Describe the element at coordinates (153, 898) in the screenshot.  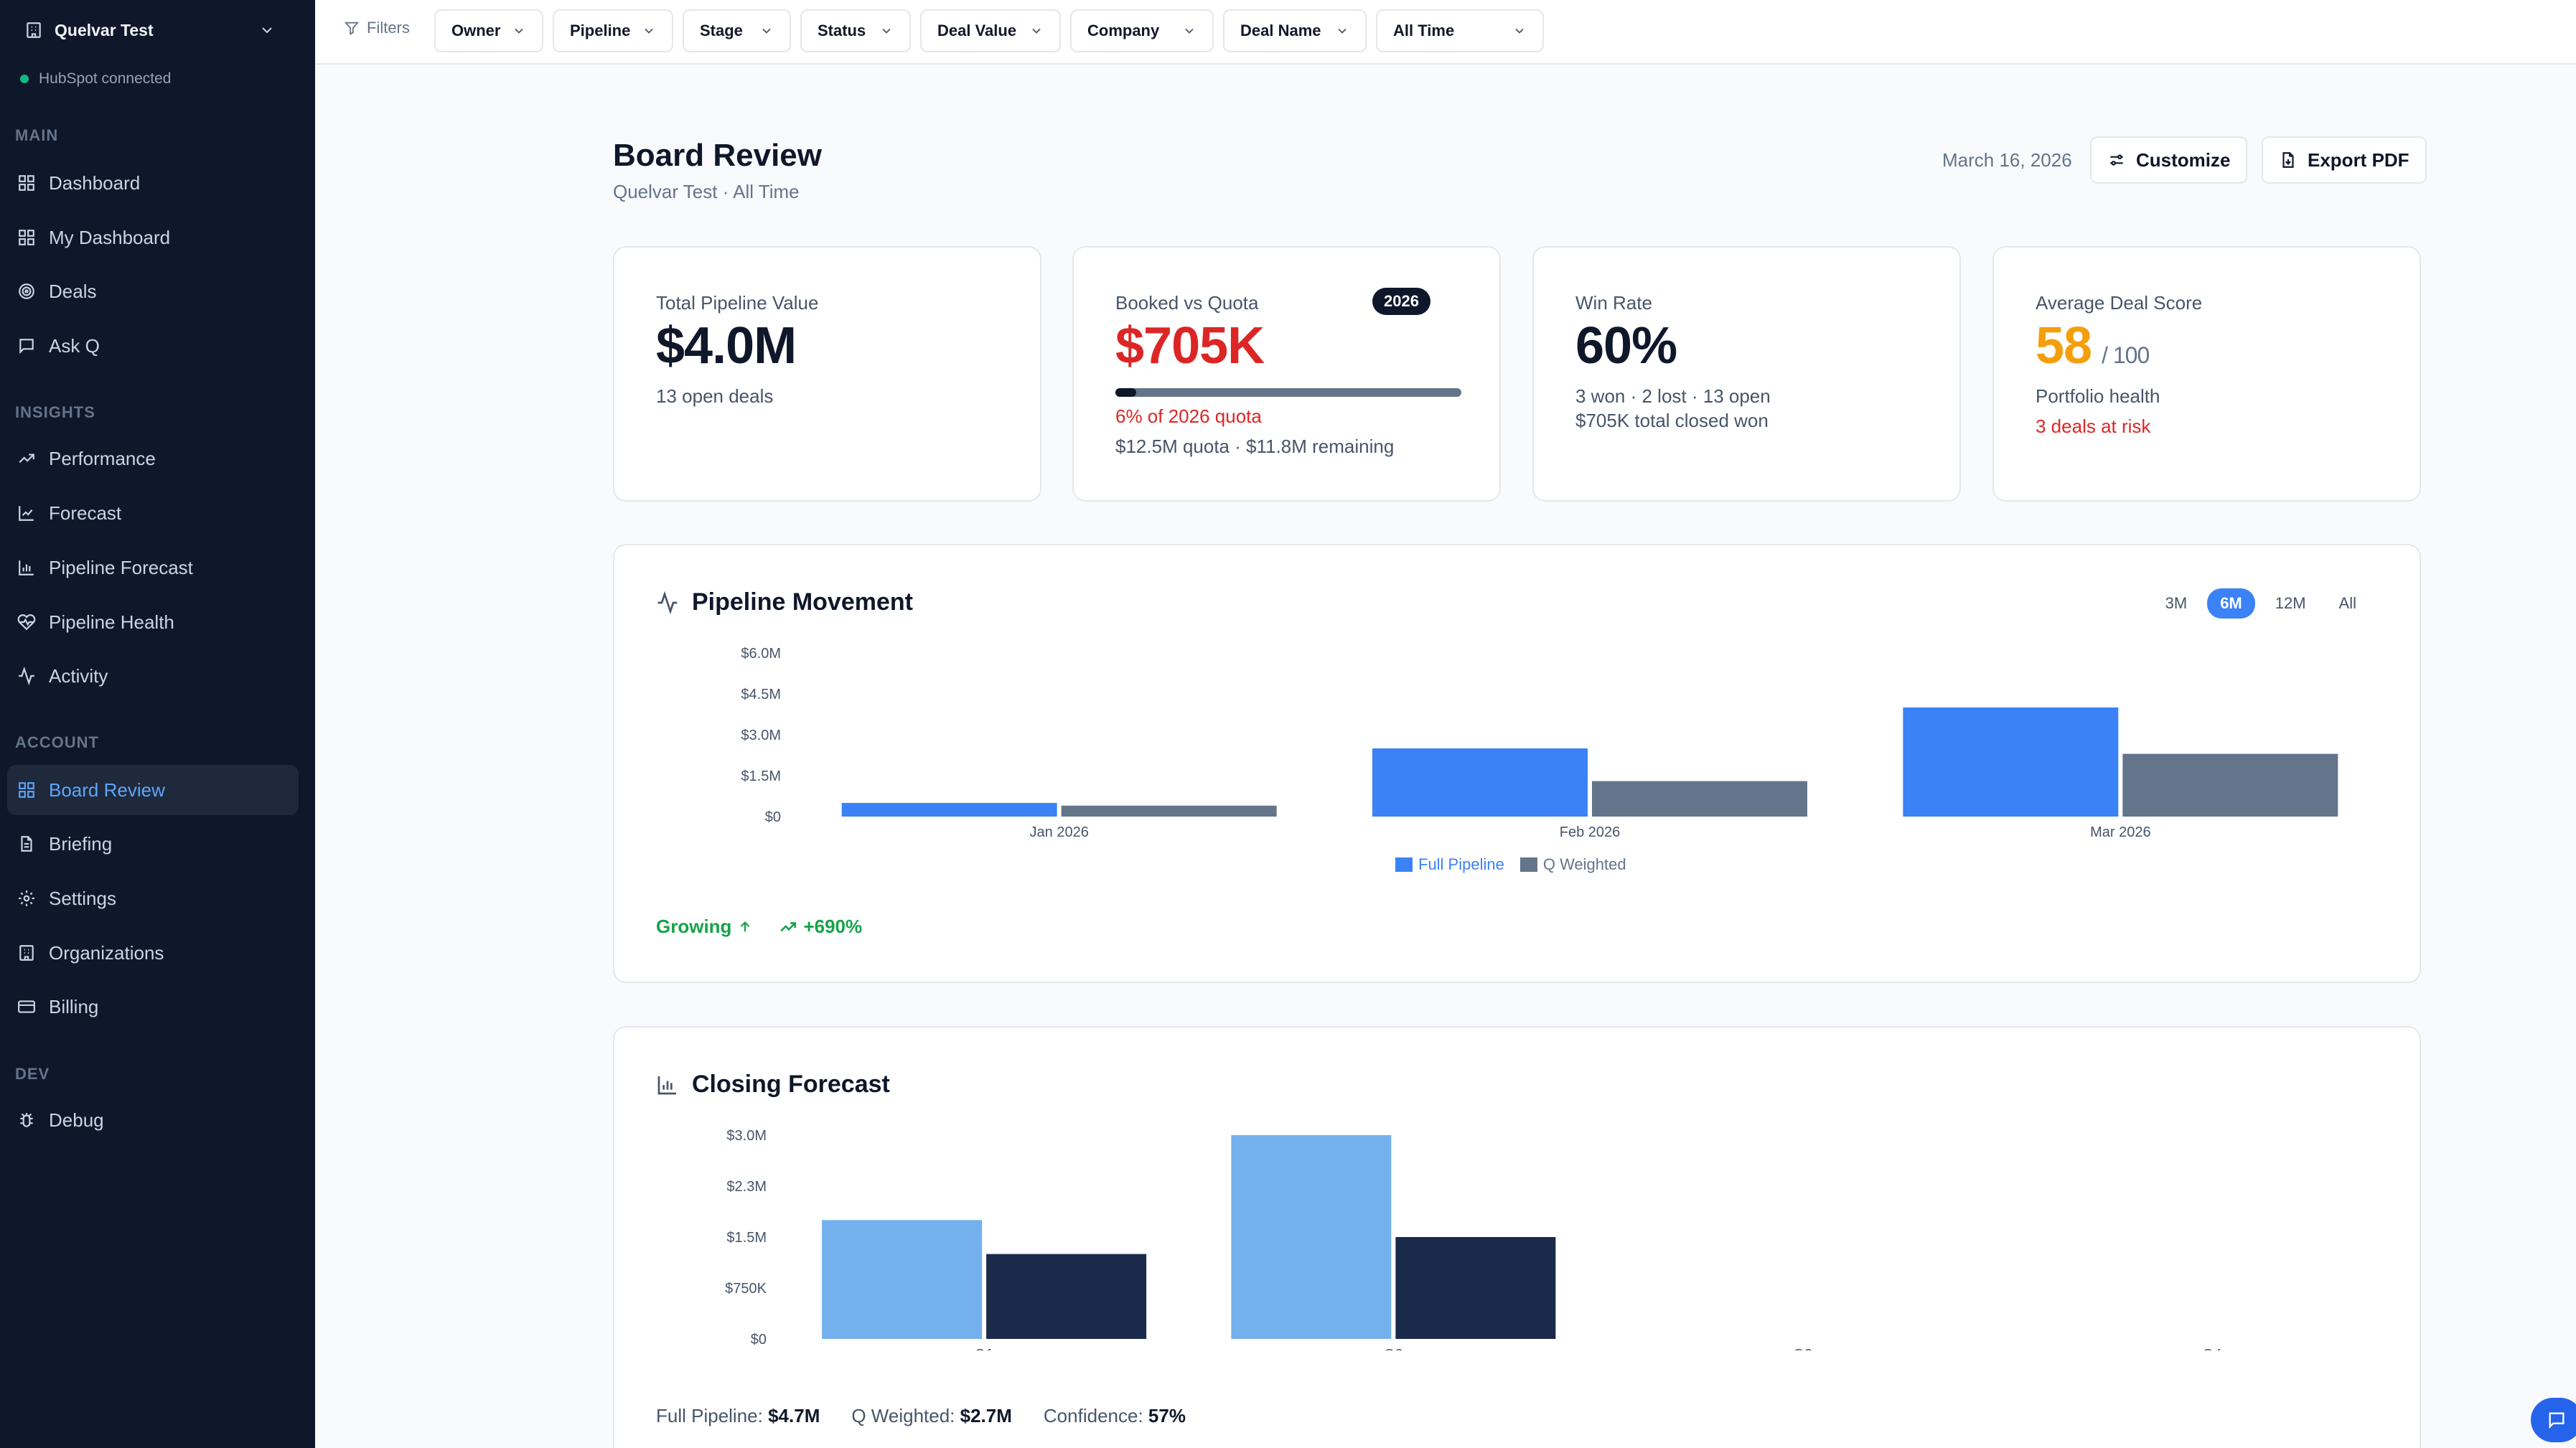
I see `sidebar-item-settings: Settings` at that location.